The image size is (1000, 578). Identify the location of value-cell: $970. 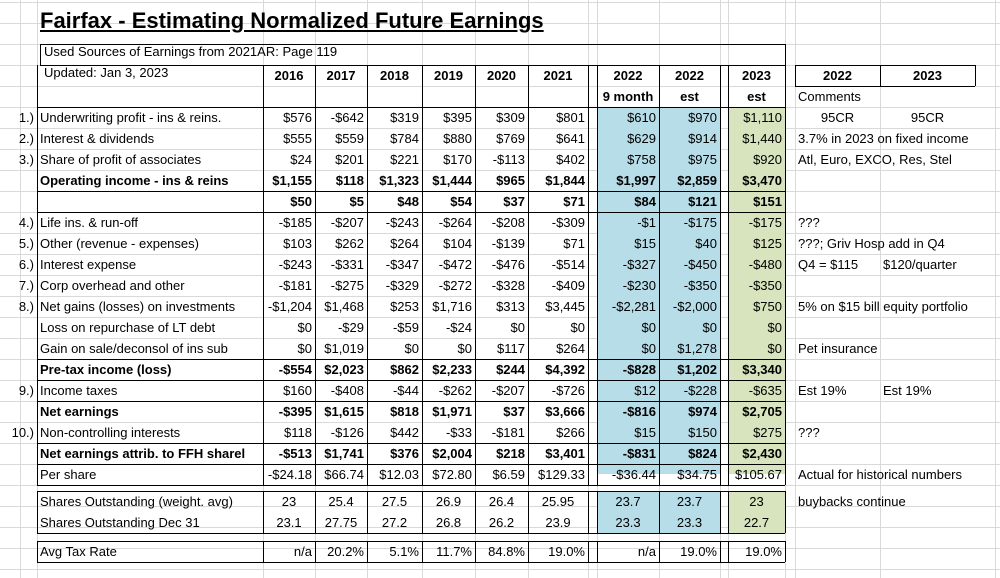
(702, 117).